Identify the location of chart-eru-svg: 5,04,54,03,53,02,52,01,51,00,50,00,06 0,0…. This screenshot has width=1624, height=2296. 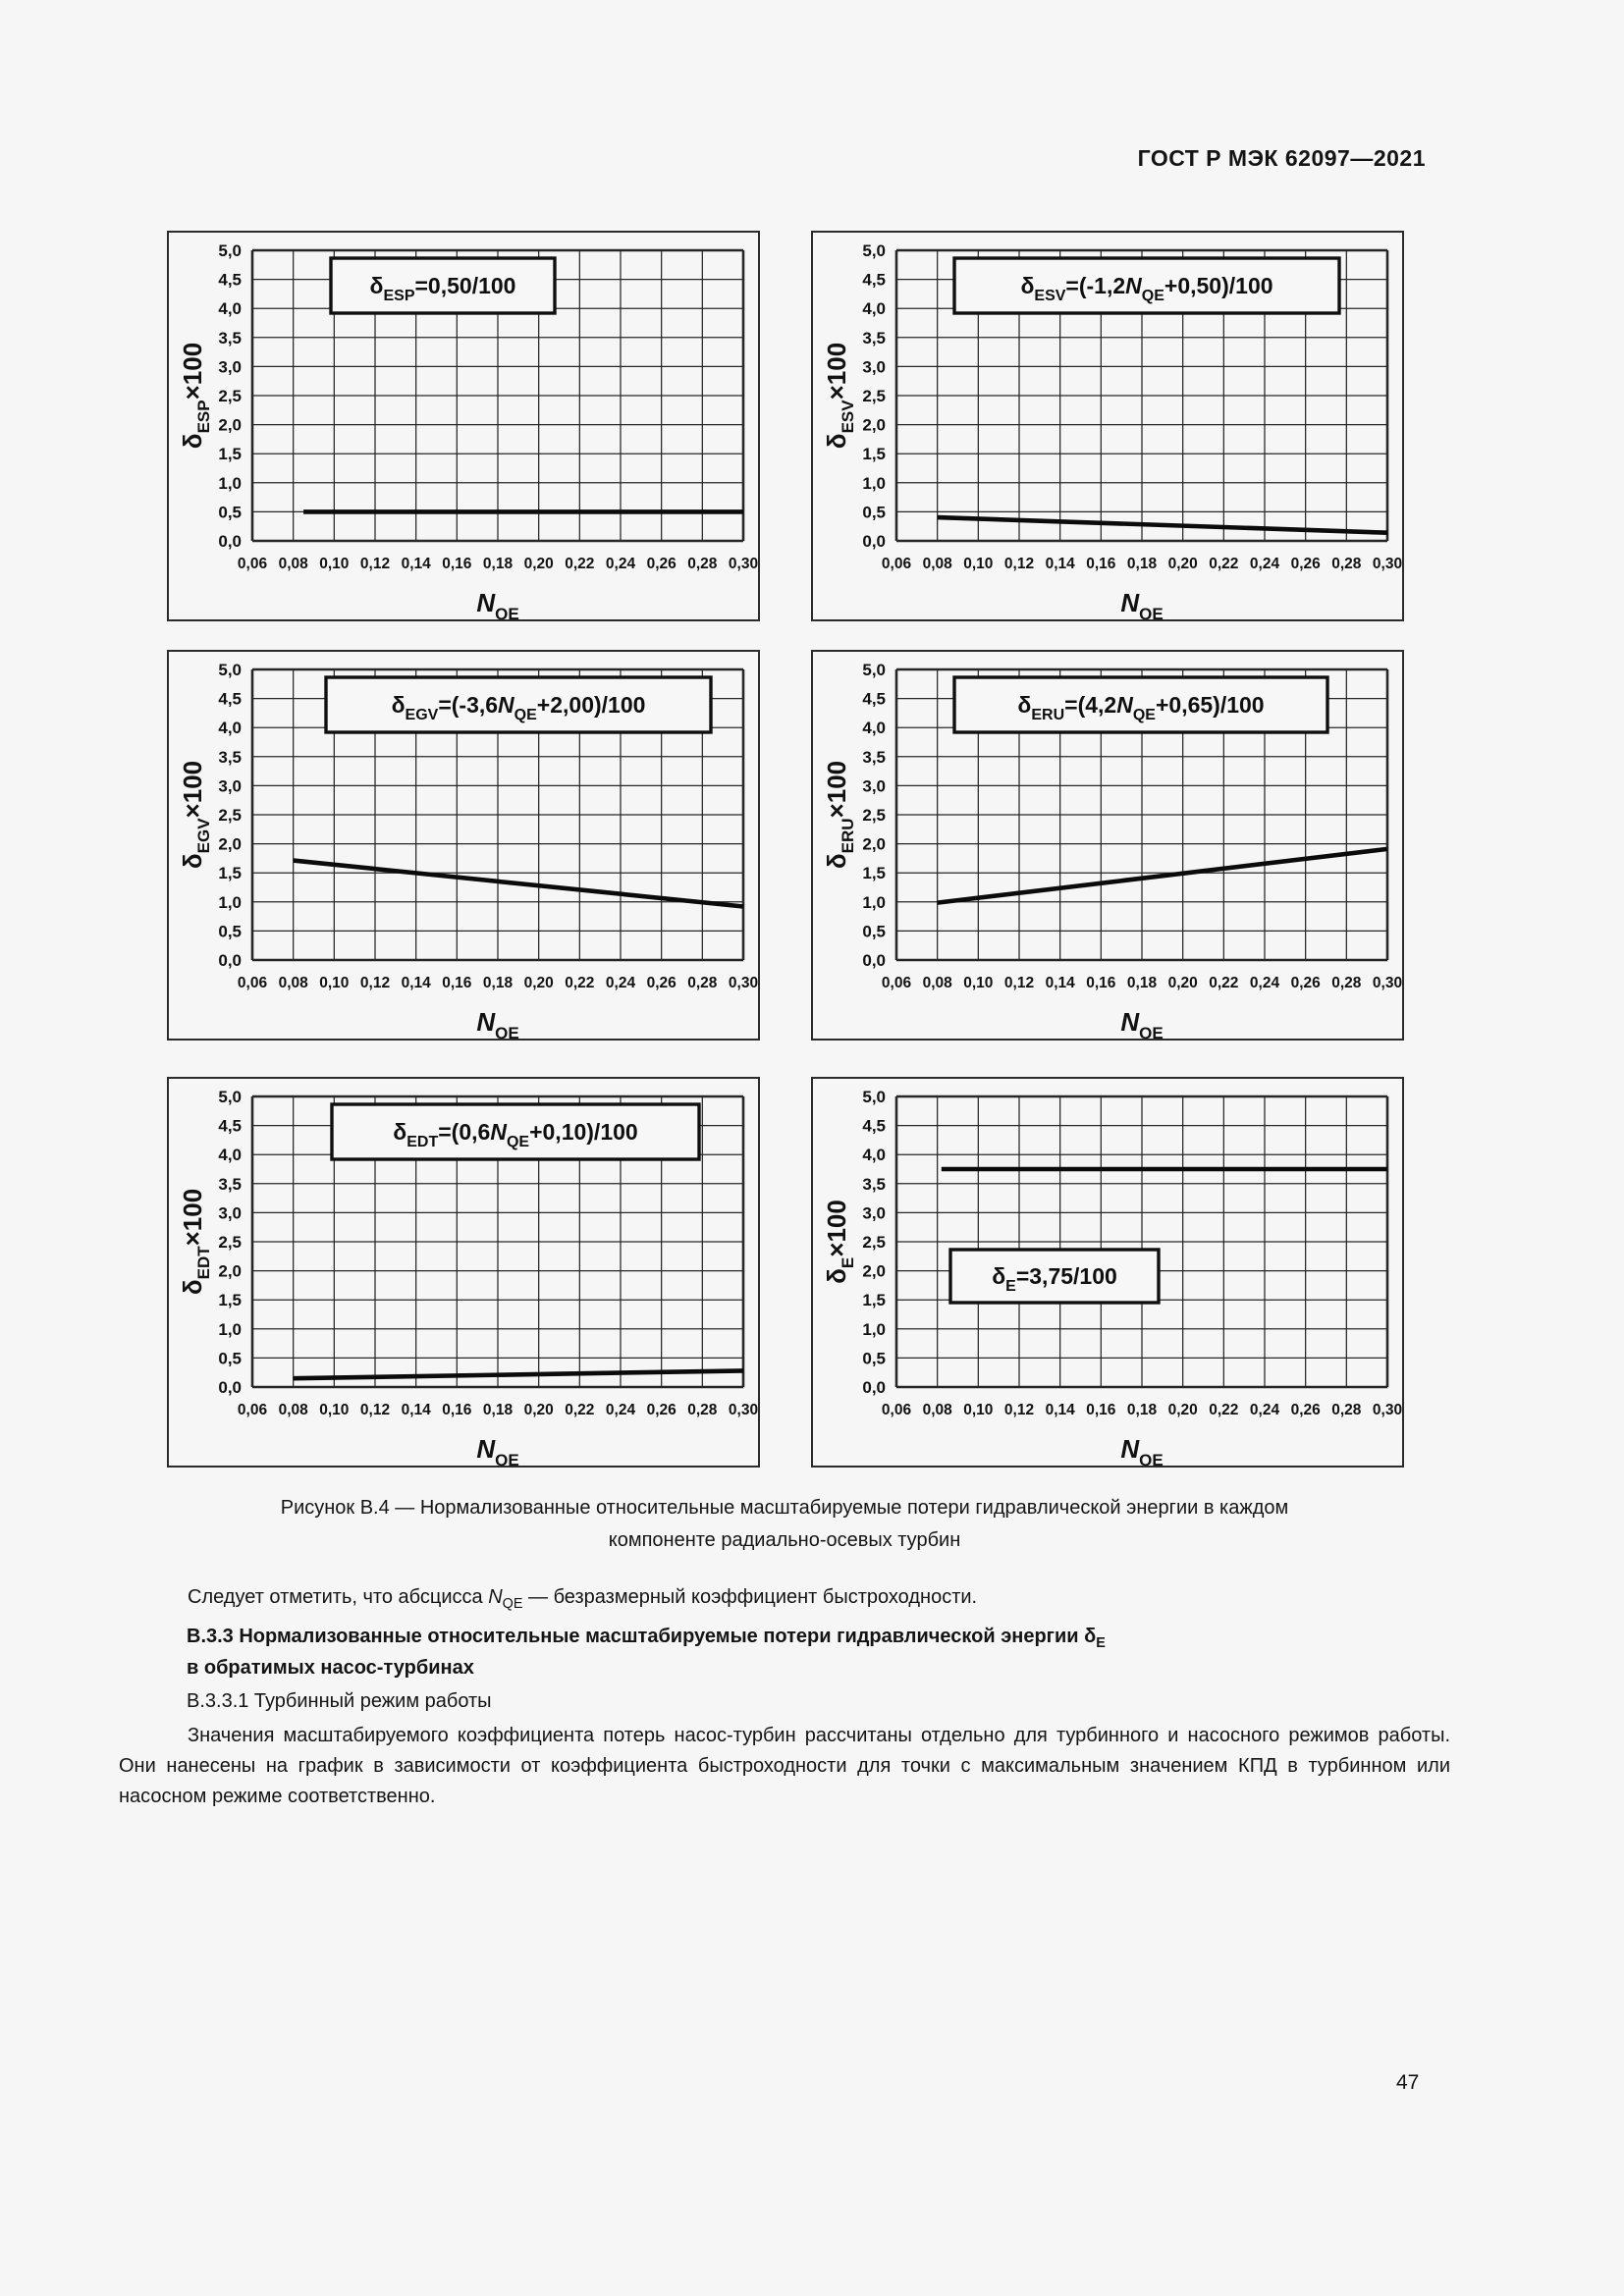
(1112, 850).